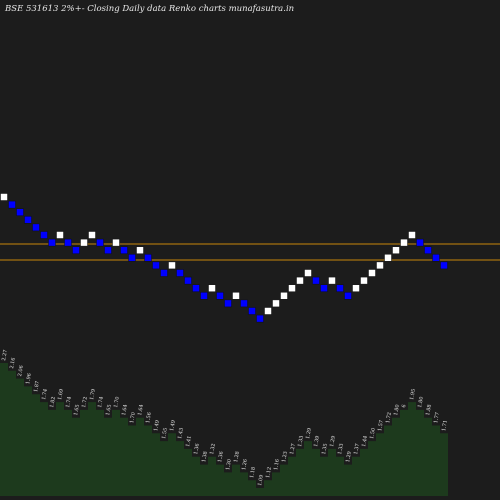  What do you see at coordinates (429, 410) in the screenshot?
I see `volume-label: 1.88` at bounding box center [429, 410].